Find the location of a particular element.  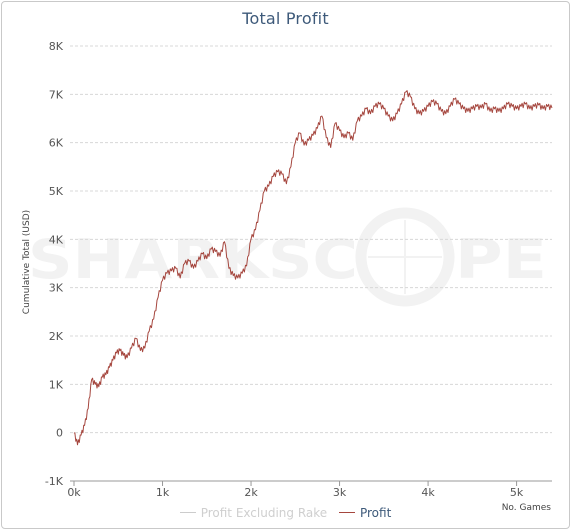

y-tick-label: 5K is located at coordinates (56, 191).